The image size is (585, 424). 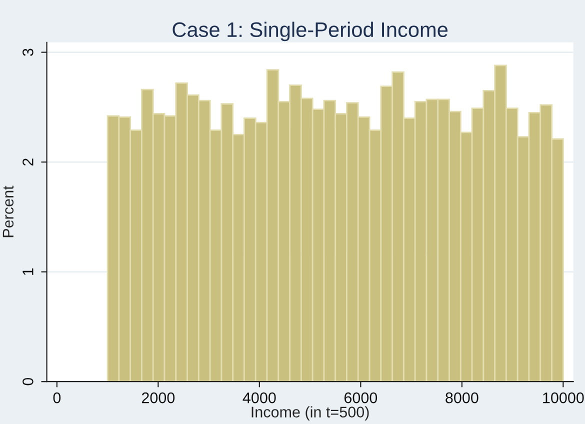 I want to click on x-tick-label: 6000, so click(x=361, y=398).